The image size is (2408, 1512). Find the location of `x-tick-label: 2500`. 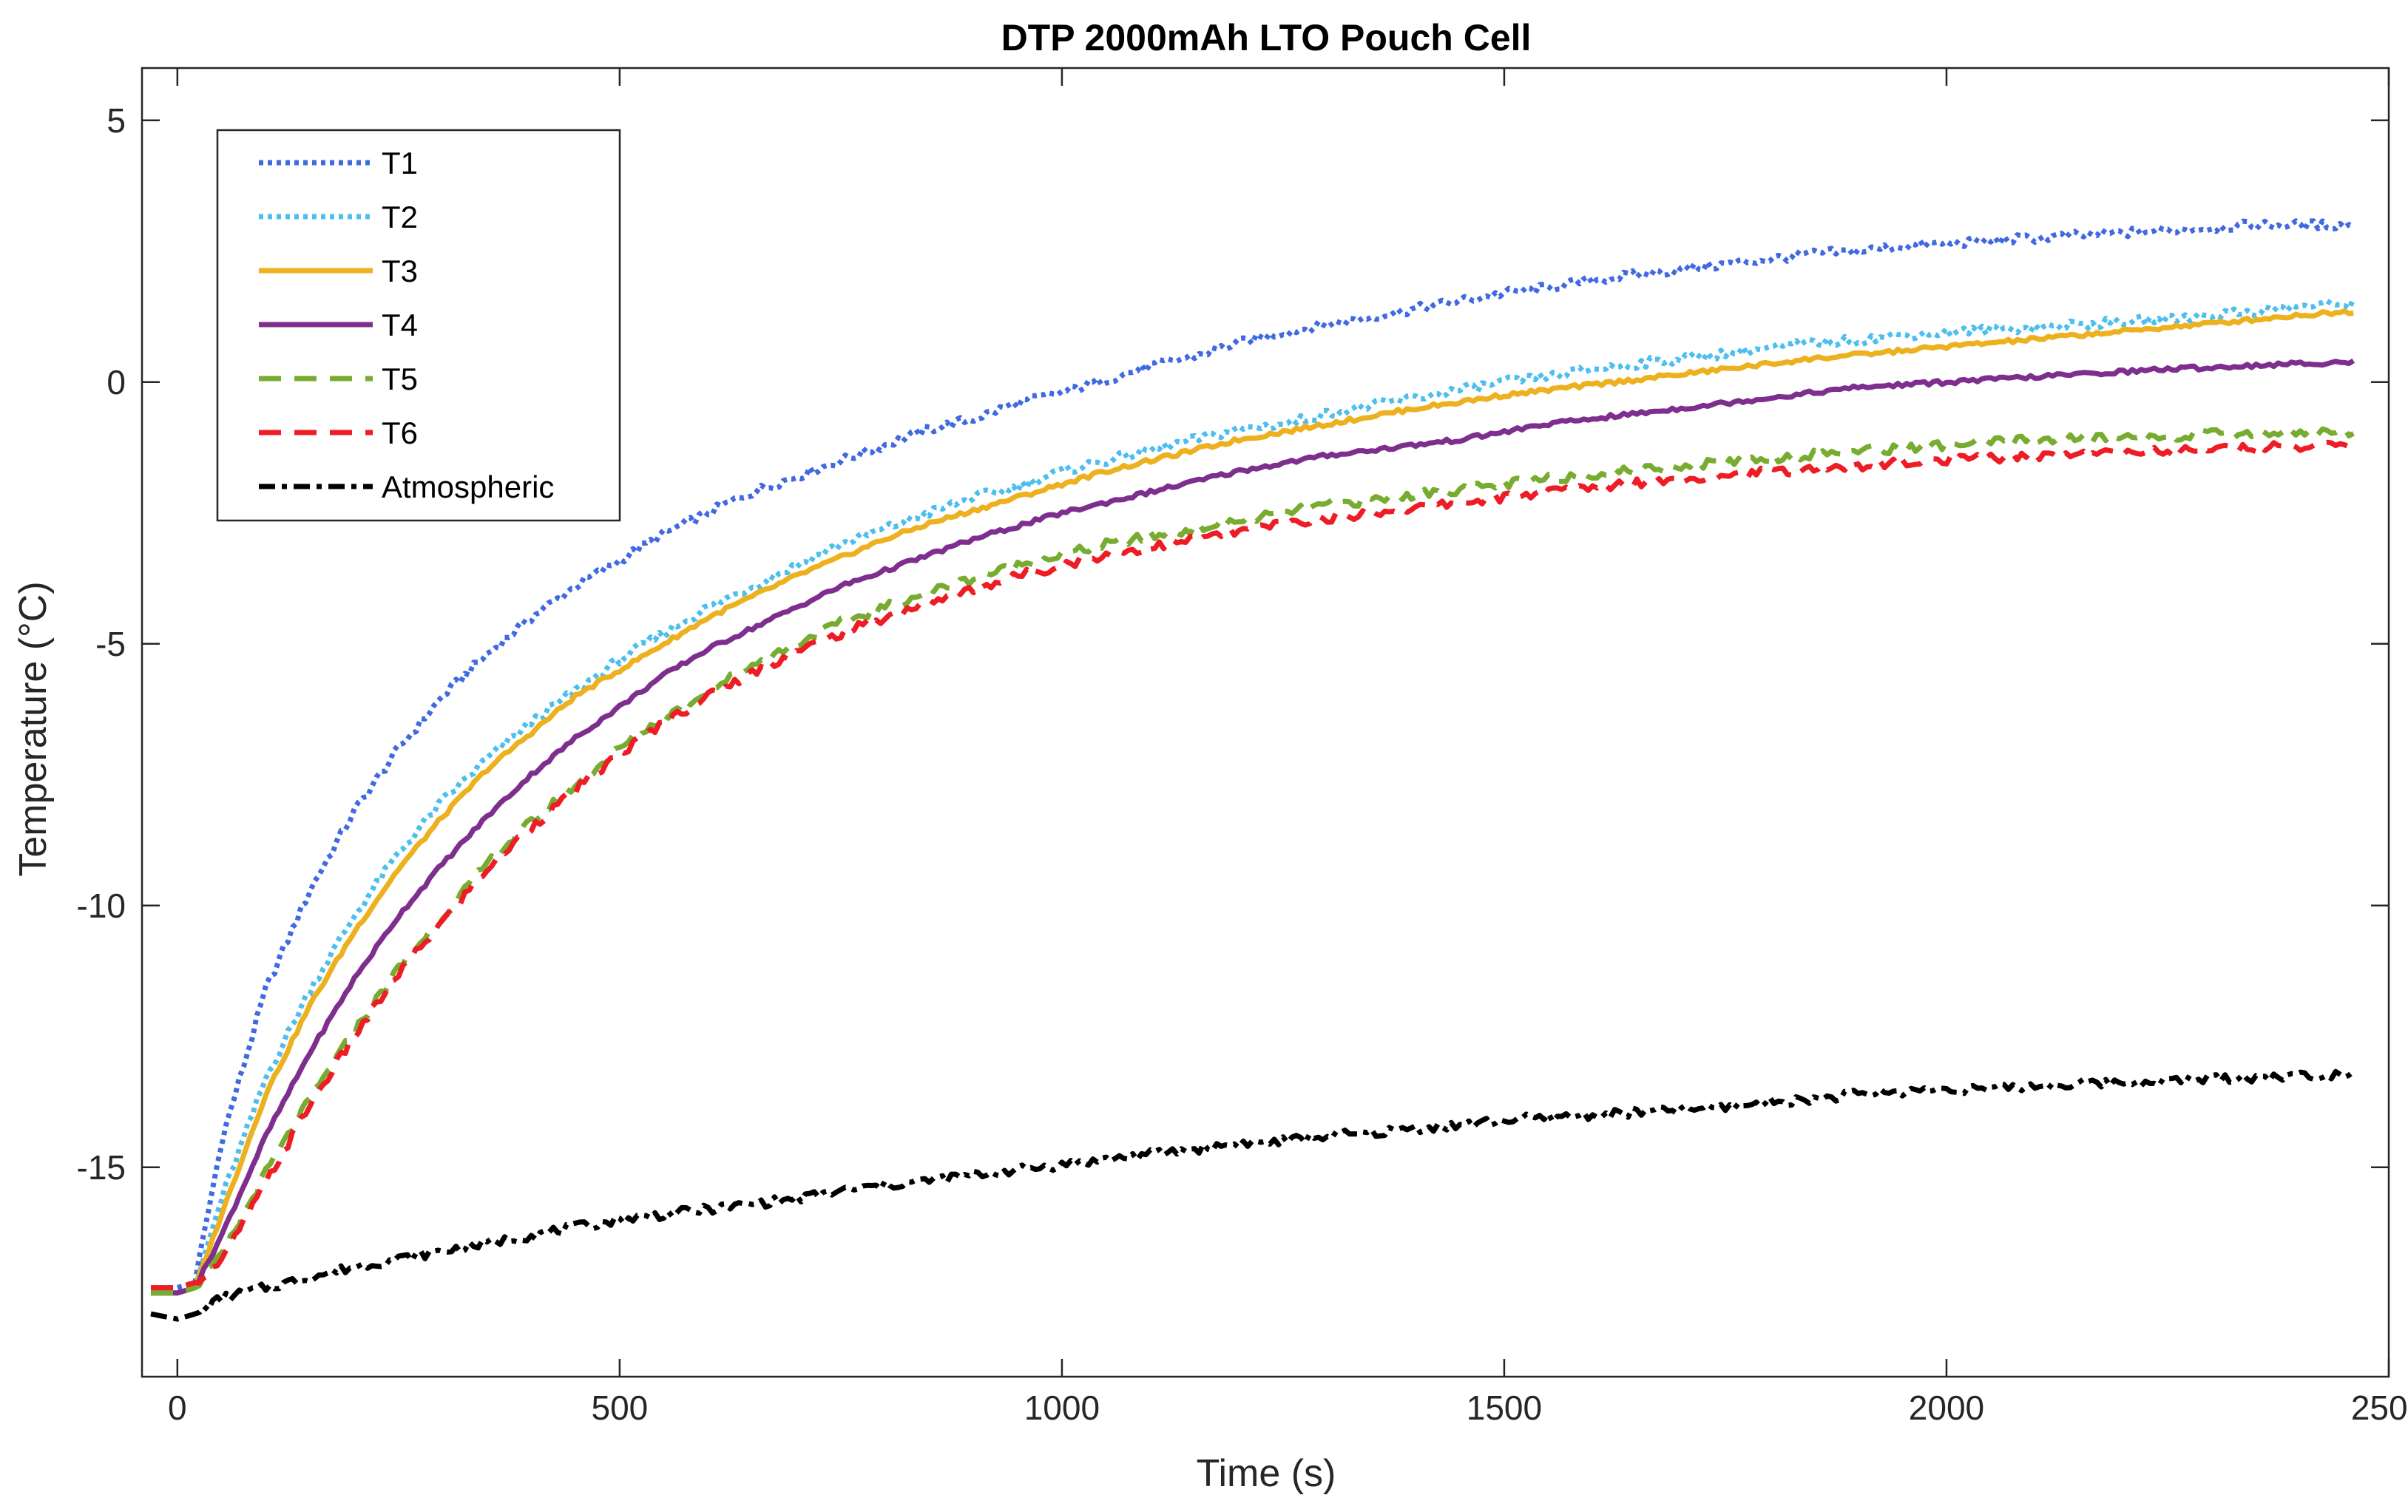

x-tick-label: 2500 is located at coordinates (2379, 1408).